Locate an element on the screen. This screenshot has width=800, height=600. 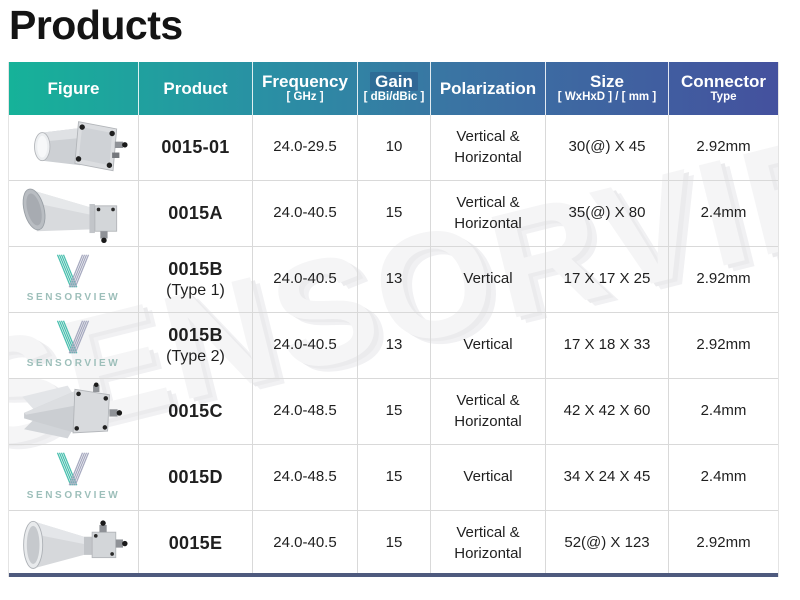
column-header-connector: Connector Type is located at coordinates (723, 88).